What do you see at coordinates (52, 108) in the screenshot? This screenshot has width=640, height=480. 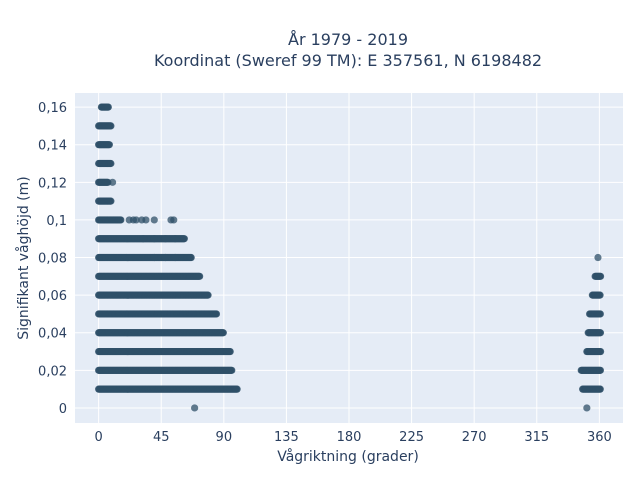 I see `y-tick-label: 0,16` at bounding box center [52, 108].